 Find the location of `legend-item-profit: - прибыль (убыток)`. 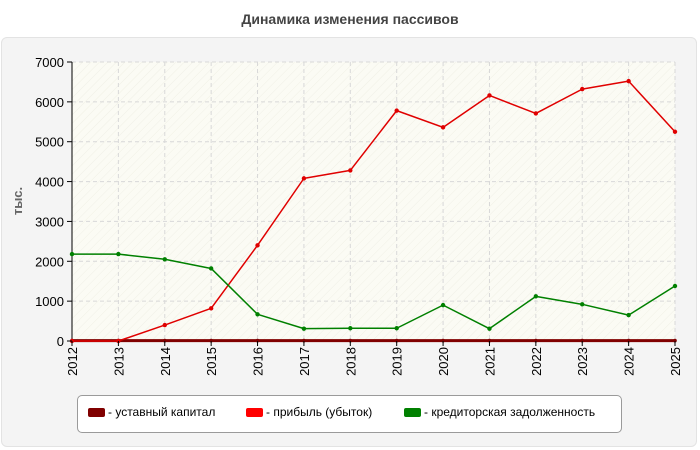

legend-item-profit: - прибыль (убыток) is located at coordinates (309, 412).